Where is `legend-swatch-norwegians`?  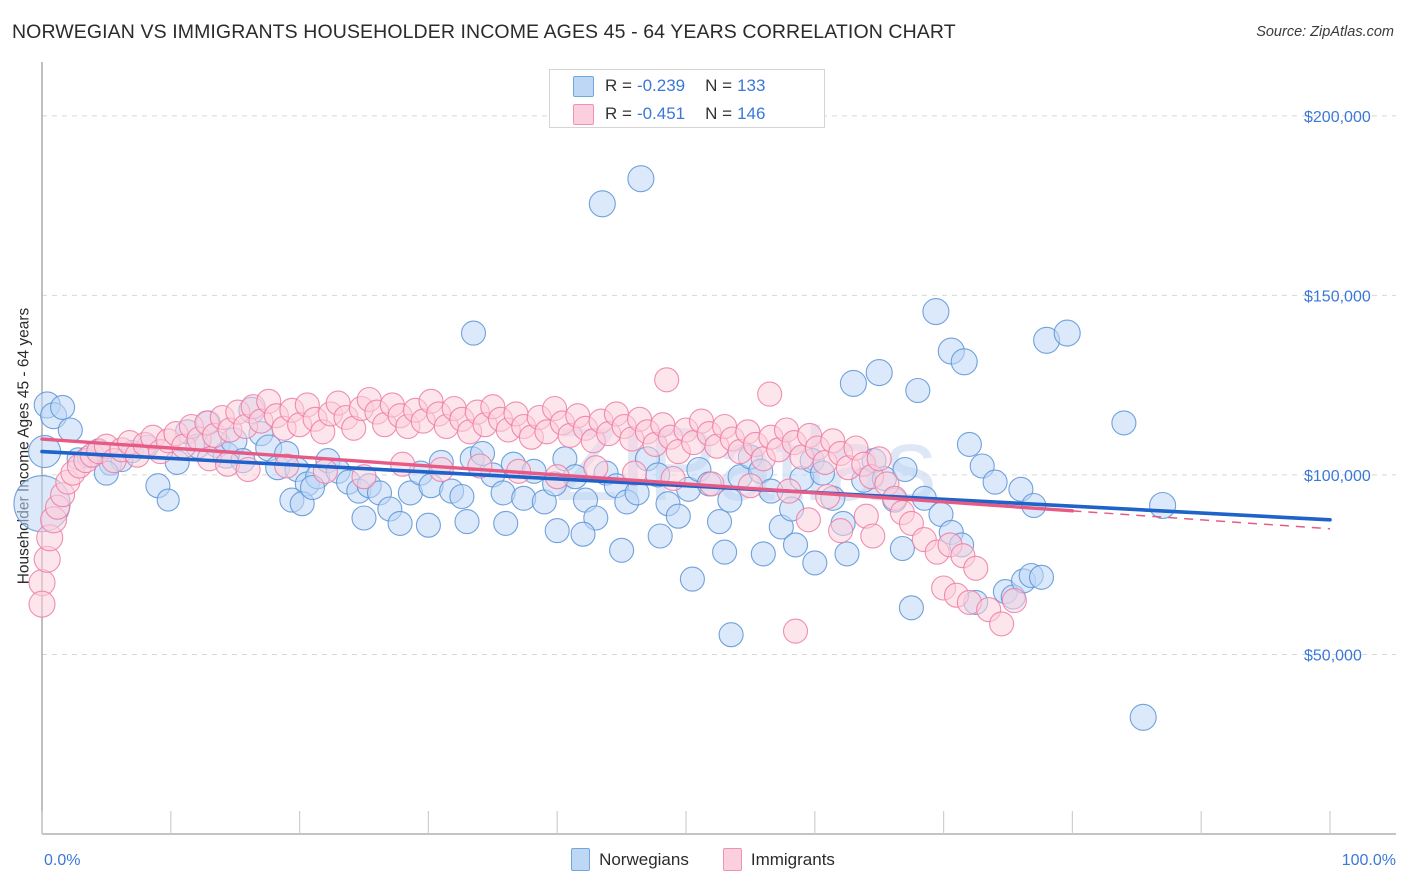
legend-swatch-norwegians is located at coordinates (583, 86).